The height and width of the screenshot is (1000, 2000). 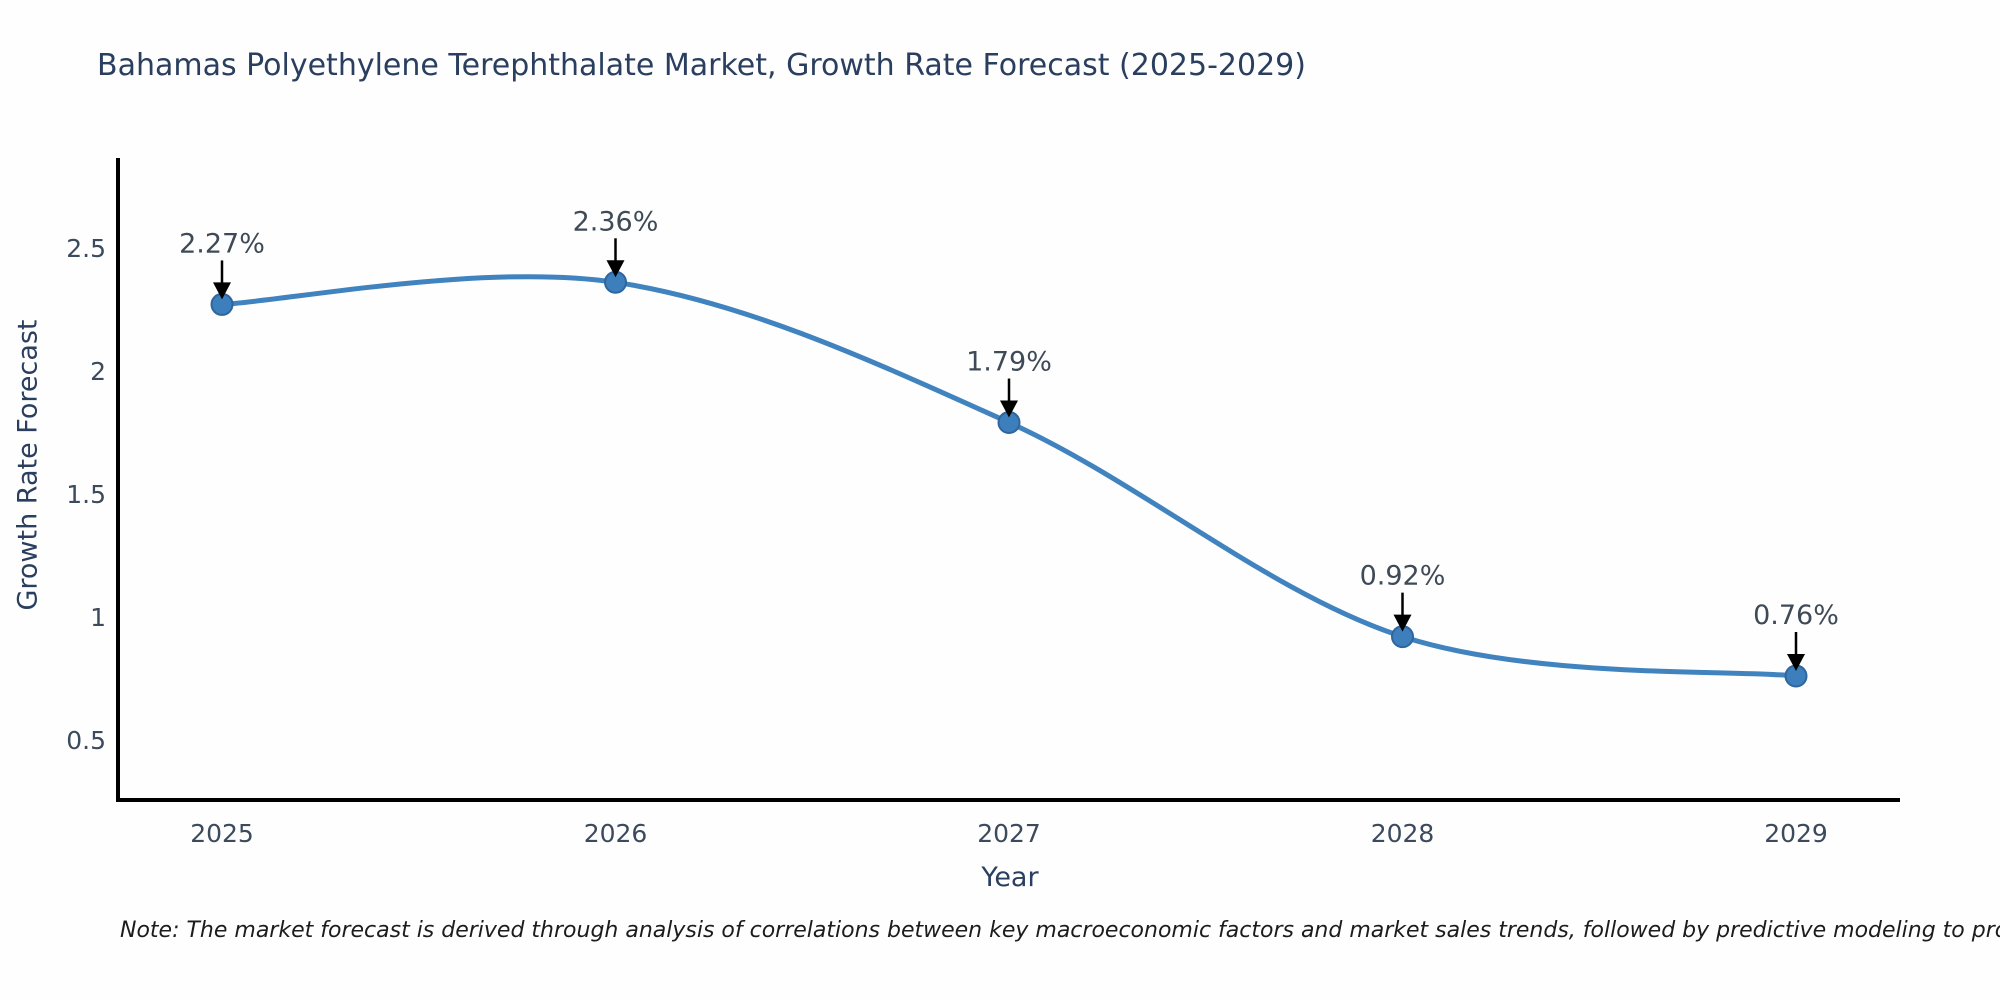 What do you see at coordinates (1403, 576) in the screenshot?
I see `data-point-label: 0.92%` at bounding box center [1403, 576].